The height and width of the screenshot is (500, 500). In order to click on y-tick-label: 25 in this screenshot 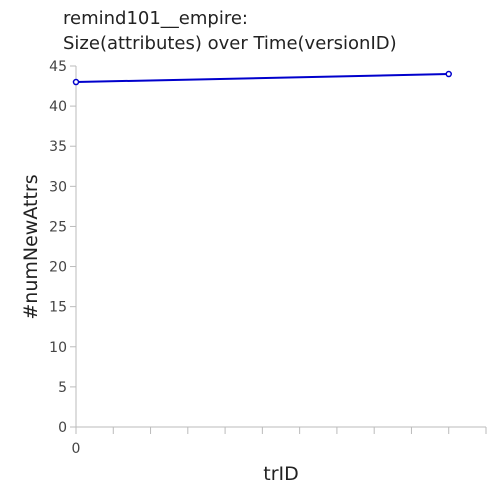, I will do `click(58, 227)`.